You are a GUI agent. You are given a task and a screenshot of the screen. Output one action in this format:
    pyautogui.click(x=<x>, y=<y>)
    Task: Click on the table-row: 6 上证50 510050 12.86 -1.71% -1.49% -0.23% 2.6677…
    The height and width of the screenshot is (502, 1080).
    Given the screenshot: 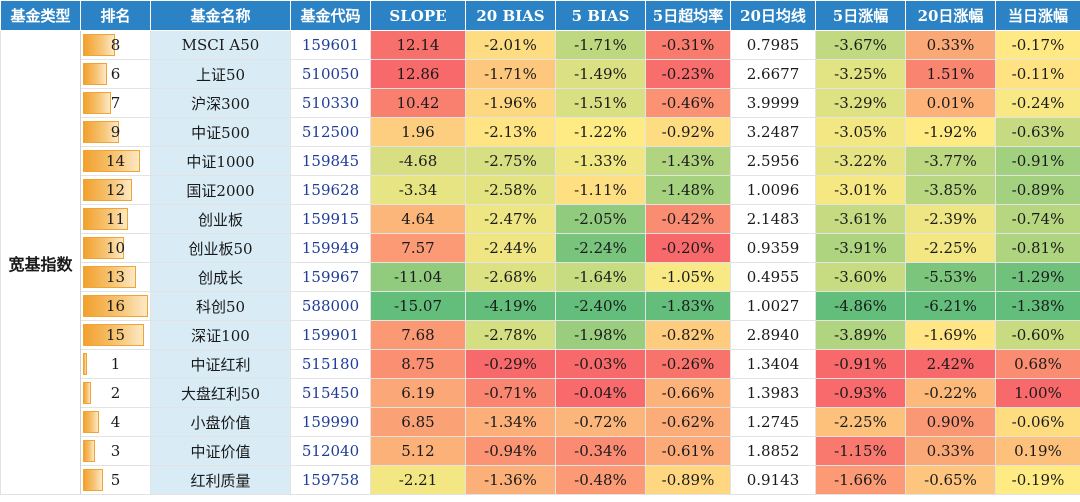 What is the action you would take?
    pyautogui.click(x=540, y=74)
    